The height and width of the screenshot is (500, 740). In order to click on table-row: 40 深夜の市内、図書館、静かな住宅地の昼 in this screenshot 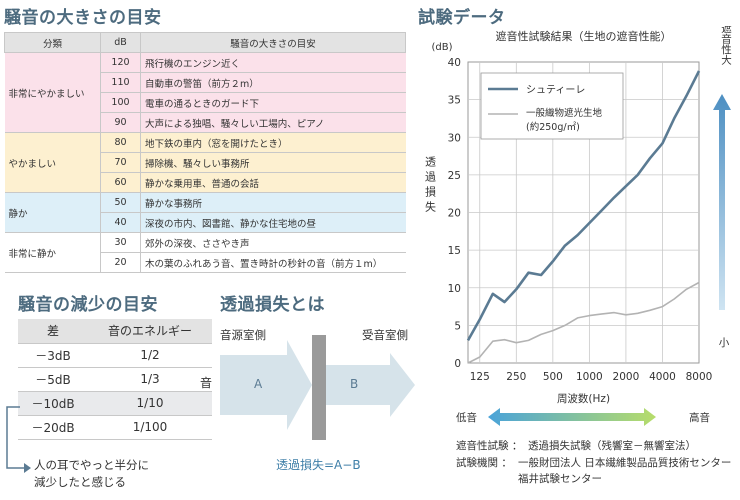, I will do `click(205, 222)`.